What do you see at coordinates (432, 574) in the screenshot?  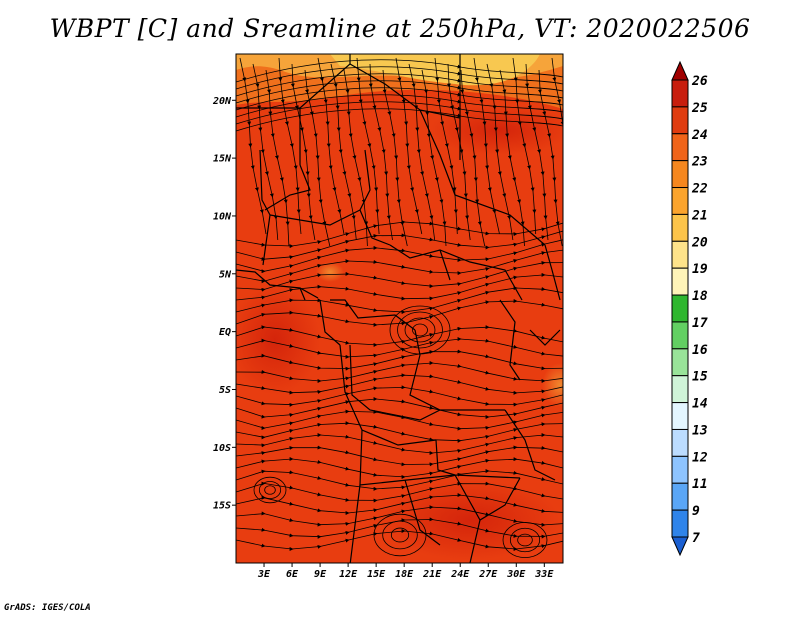 I see `lon-label: 21E` at bounding box center [432, 574].